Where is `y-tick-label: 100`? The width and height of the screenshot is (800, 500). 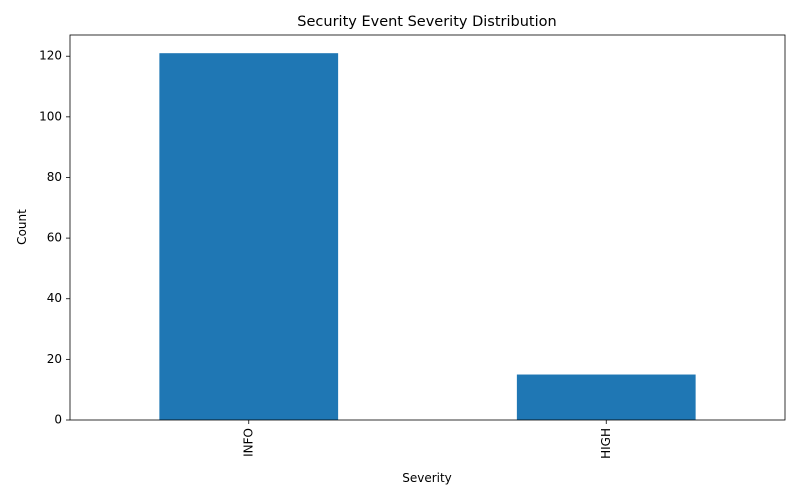
y-tick-label: 100 is located at coordinates (50, 116).